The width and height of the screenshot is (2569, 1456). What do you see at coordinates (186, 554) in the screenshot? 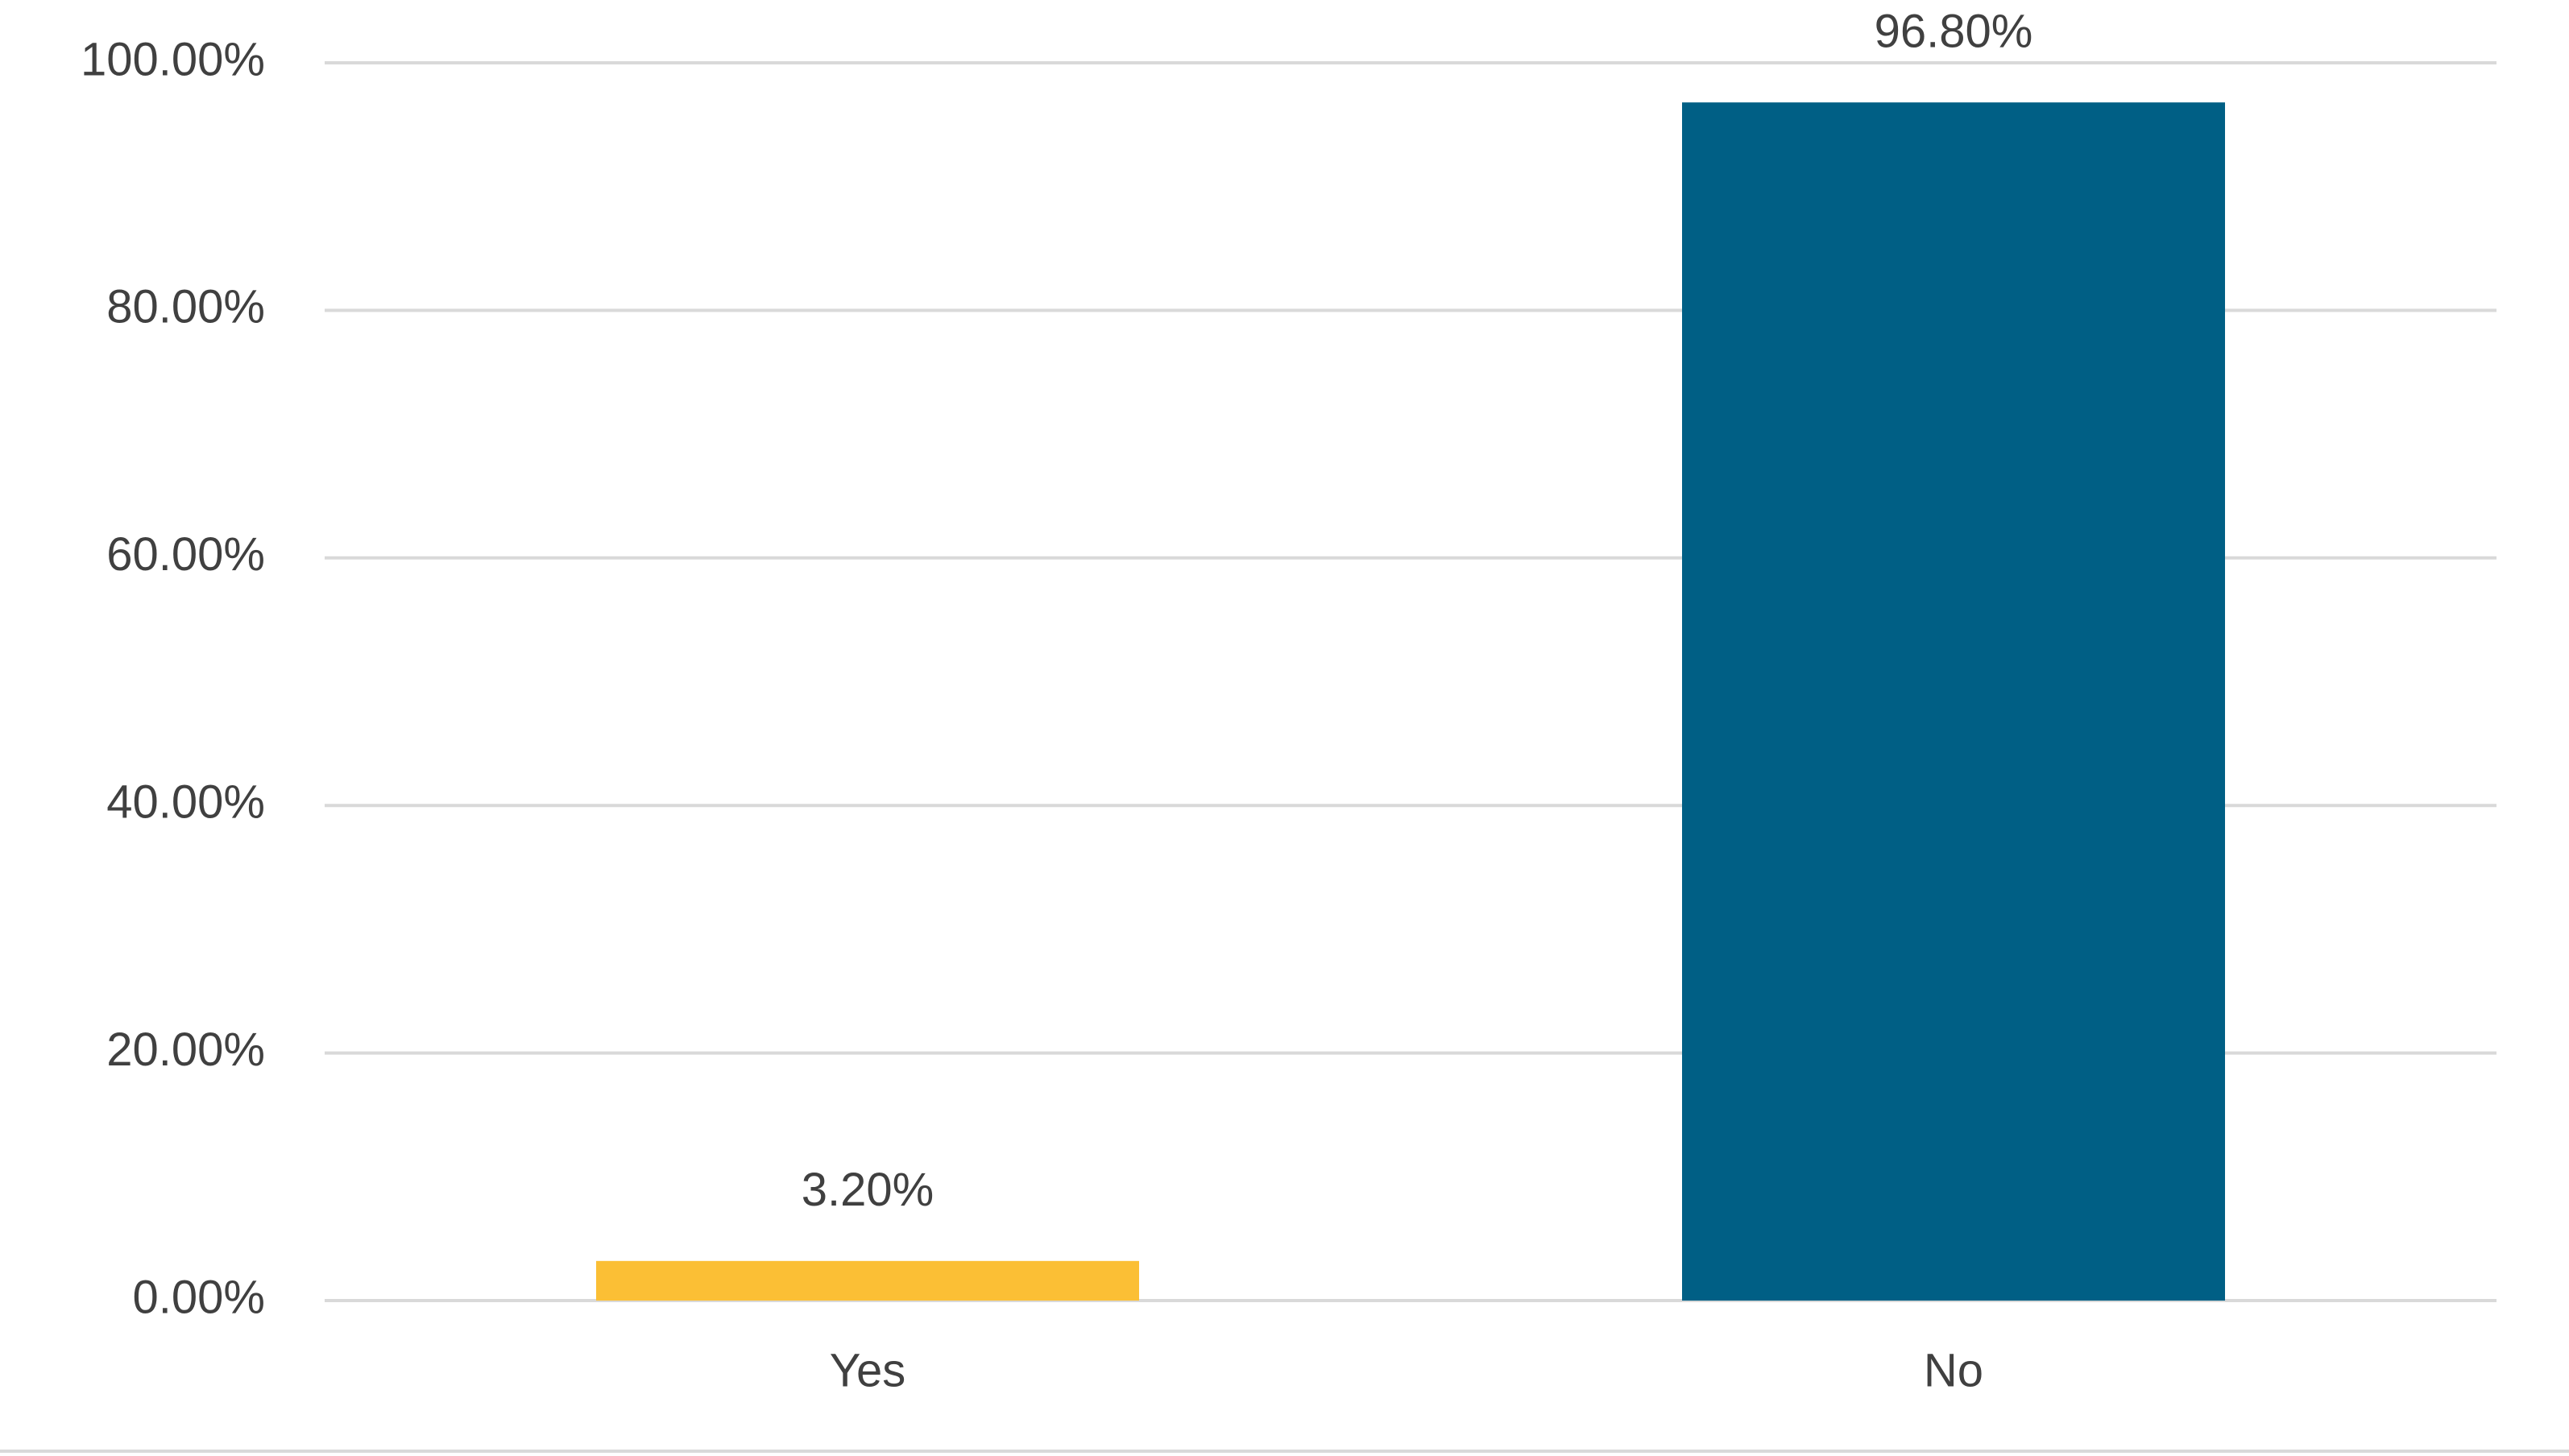
I see `y-tick-label: 60.00%` at bounding box center [186, 554].